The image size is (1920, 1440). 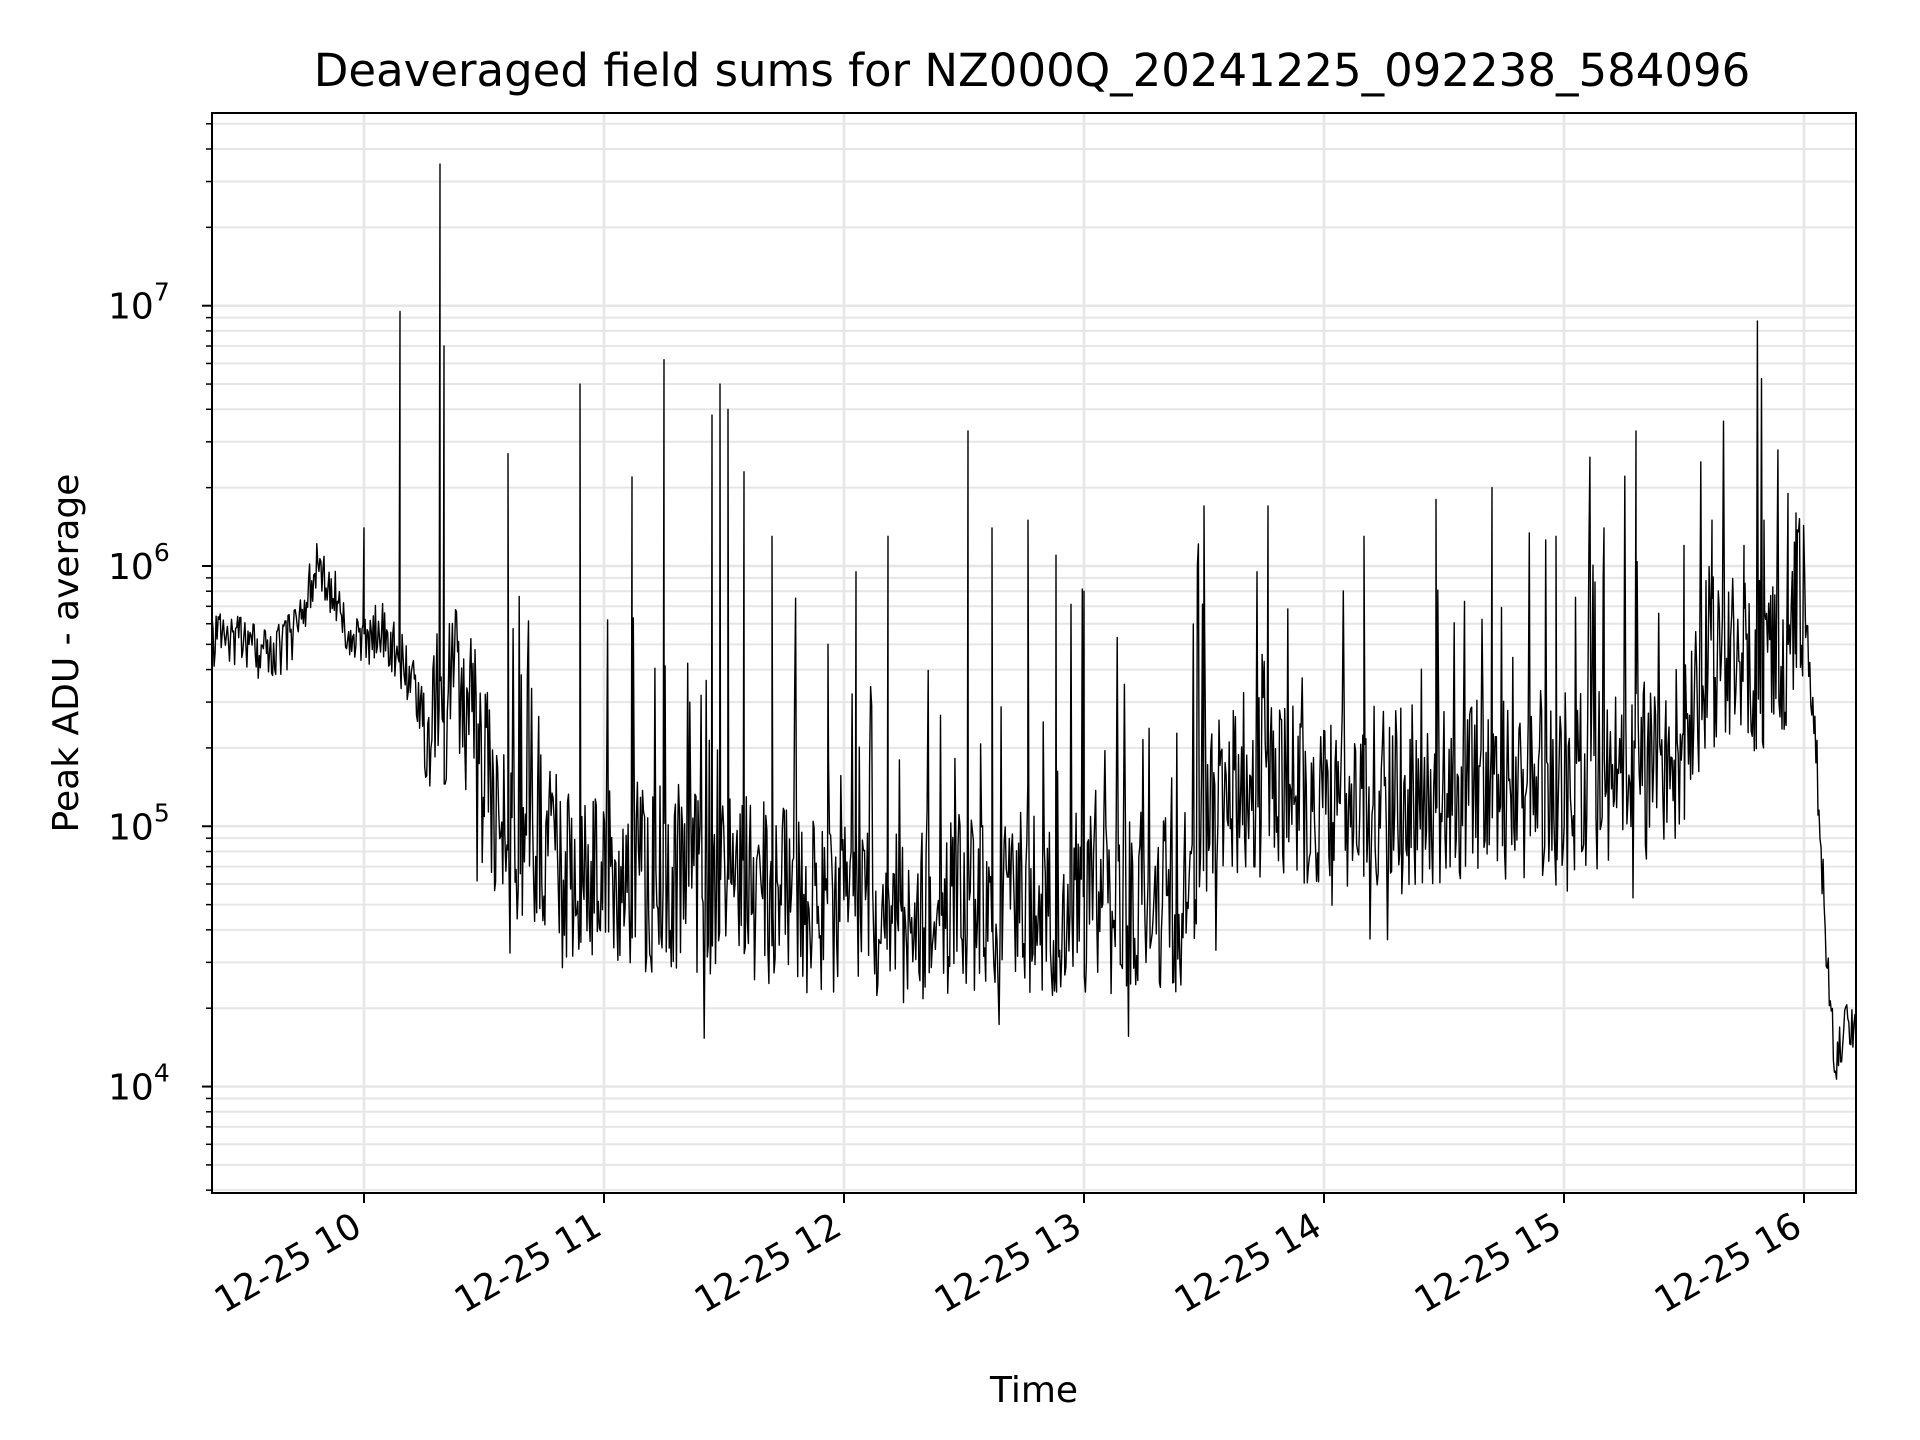 What do you see at coordinates (66, 653) in the screenshot?
I see `y-axis-label: Peak ADU - average` at bounding box center [66, 653].